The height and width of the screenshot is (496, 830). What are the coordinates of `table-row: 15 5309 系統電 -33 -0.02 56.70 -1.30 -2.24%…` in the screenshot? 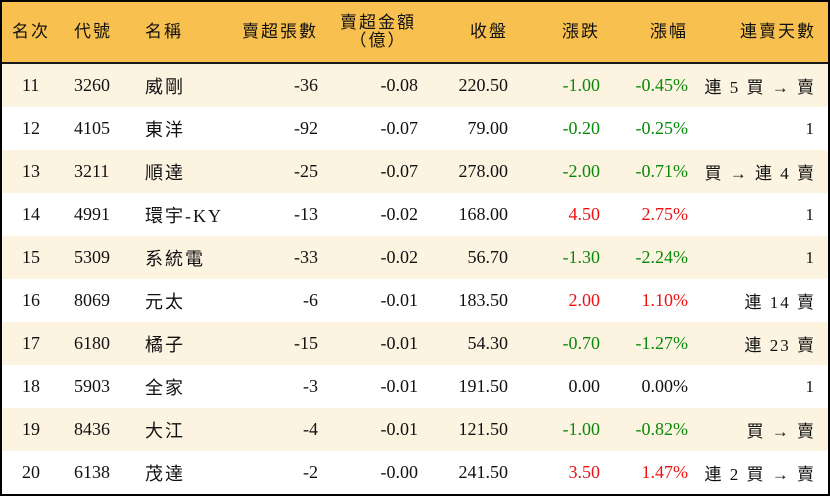 It's located at (415, 257).